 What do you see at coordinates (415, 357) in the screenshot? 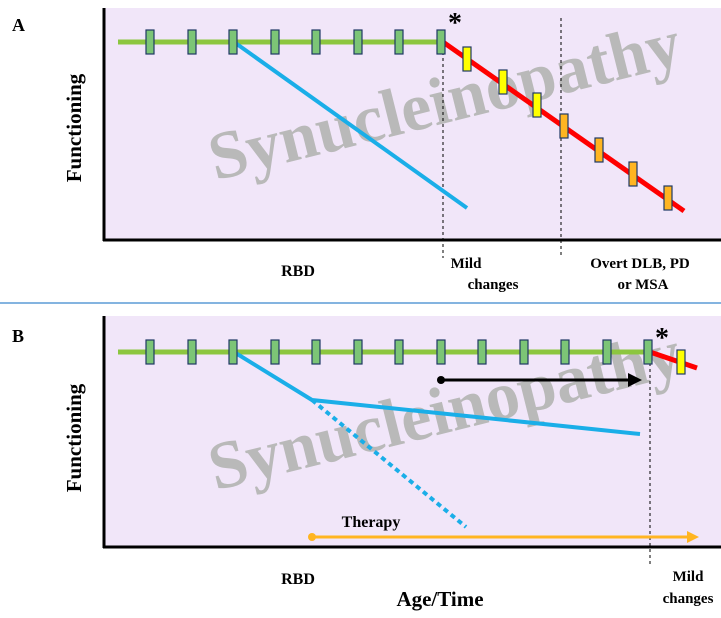
I see `panel-b-markers` at bounding box center [415, 357].